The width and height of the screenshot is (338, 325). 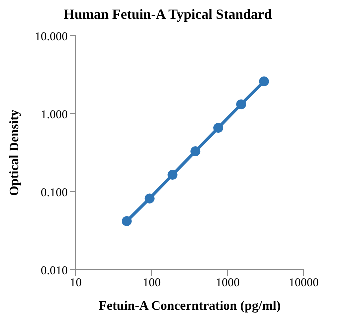 I want to click on y-tick-label: 0.010, so click(x=54, y=270).